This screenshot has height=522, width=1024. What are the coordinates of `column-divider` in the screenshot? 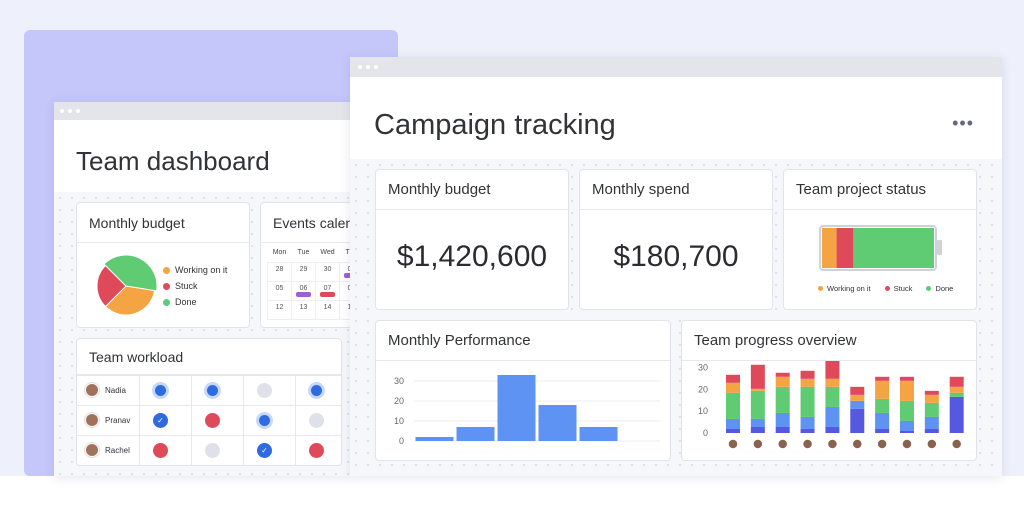 It's located at (295, 420).